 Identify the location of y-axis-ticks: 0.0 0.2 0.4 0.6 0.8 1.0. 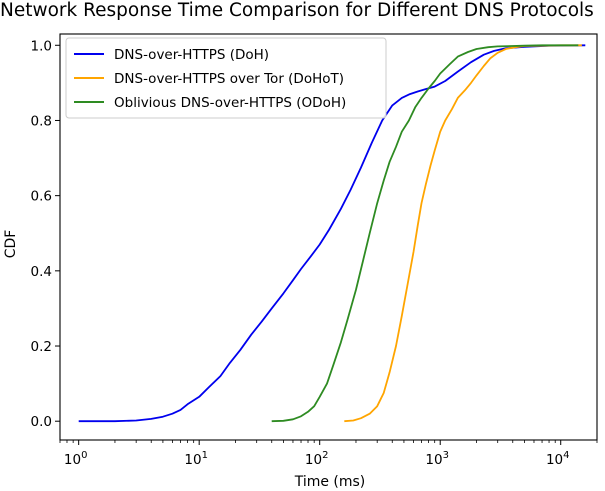
(45, 234).